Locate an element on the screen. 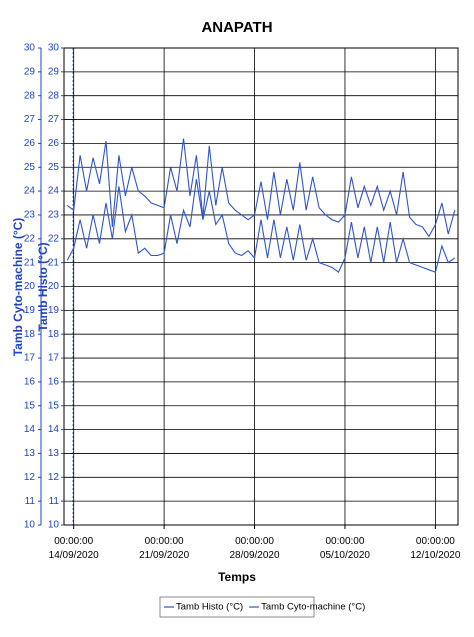 The width and height of the screenshot is (474, 637). y-tick-label: 19 is located at coordinates (54, 310).